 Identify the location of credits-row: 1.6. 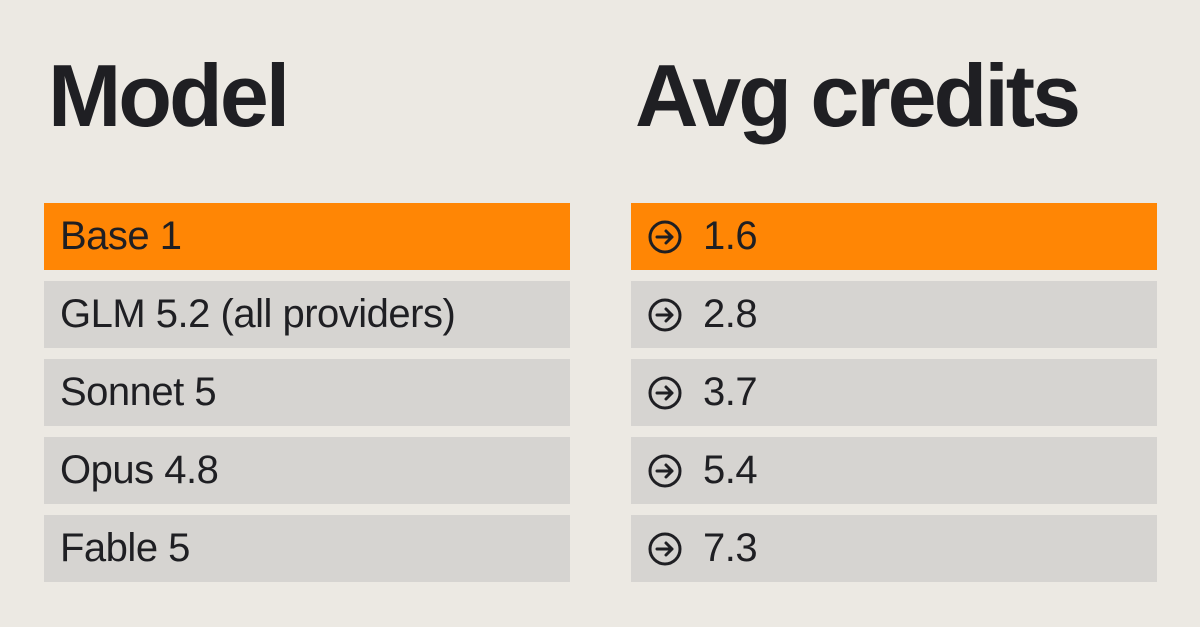
(894, 236).